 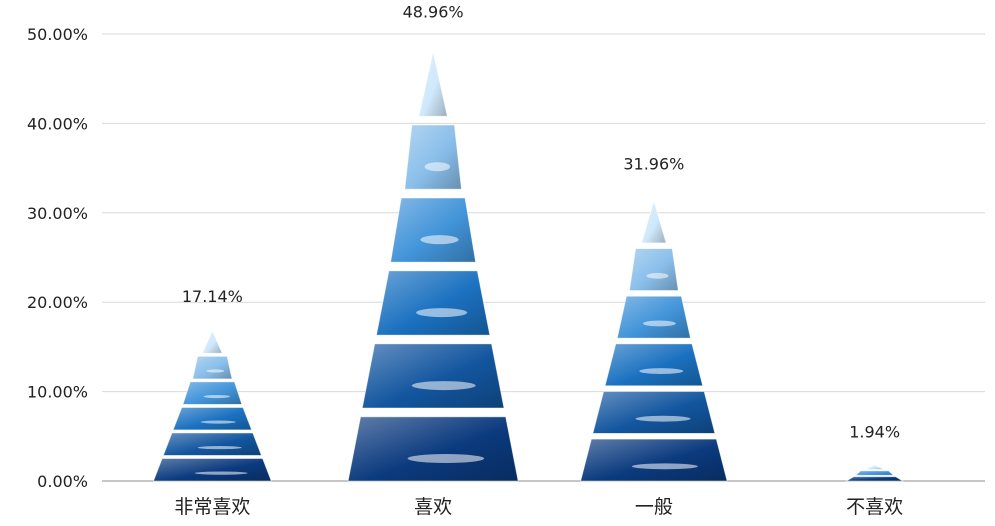 I want to click on x-tick-label: 非常喜欢, so click(x=212, y=507).